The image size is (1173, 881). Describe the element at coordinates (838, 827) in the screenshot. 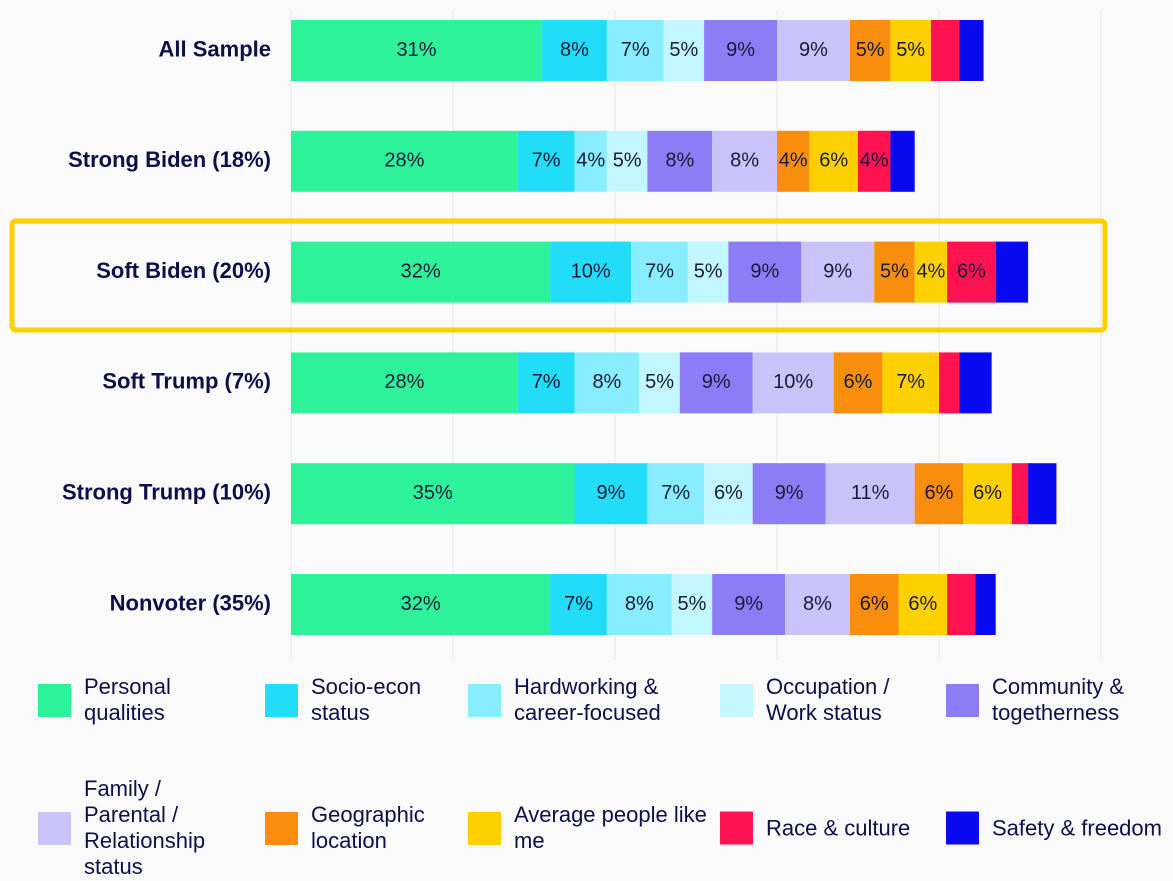

I see `legend-label: Race & culture` at that location.